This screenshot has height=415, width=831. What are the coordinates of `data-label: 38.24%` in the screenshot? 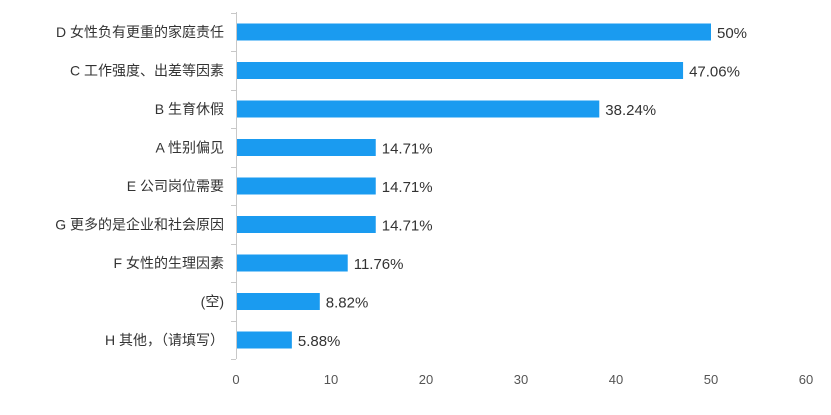 It's located at (630, 110).